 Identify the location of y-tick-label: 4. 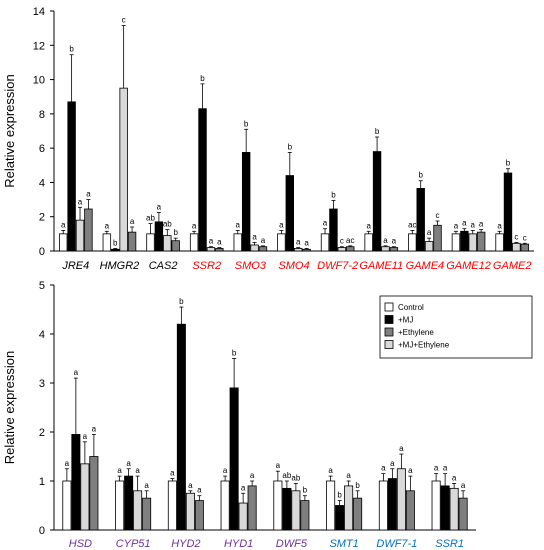
(42, 335).